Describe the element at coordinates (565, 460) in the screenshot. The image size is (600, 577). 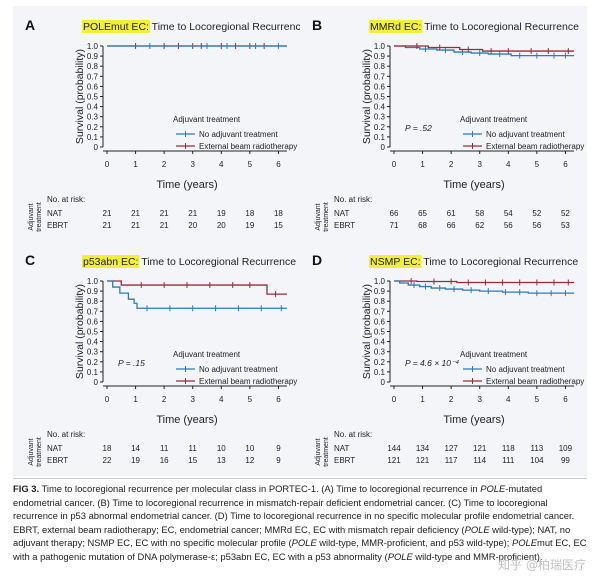
I see `at-risk-ebrt-cell: 99` at that location.